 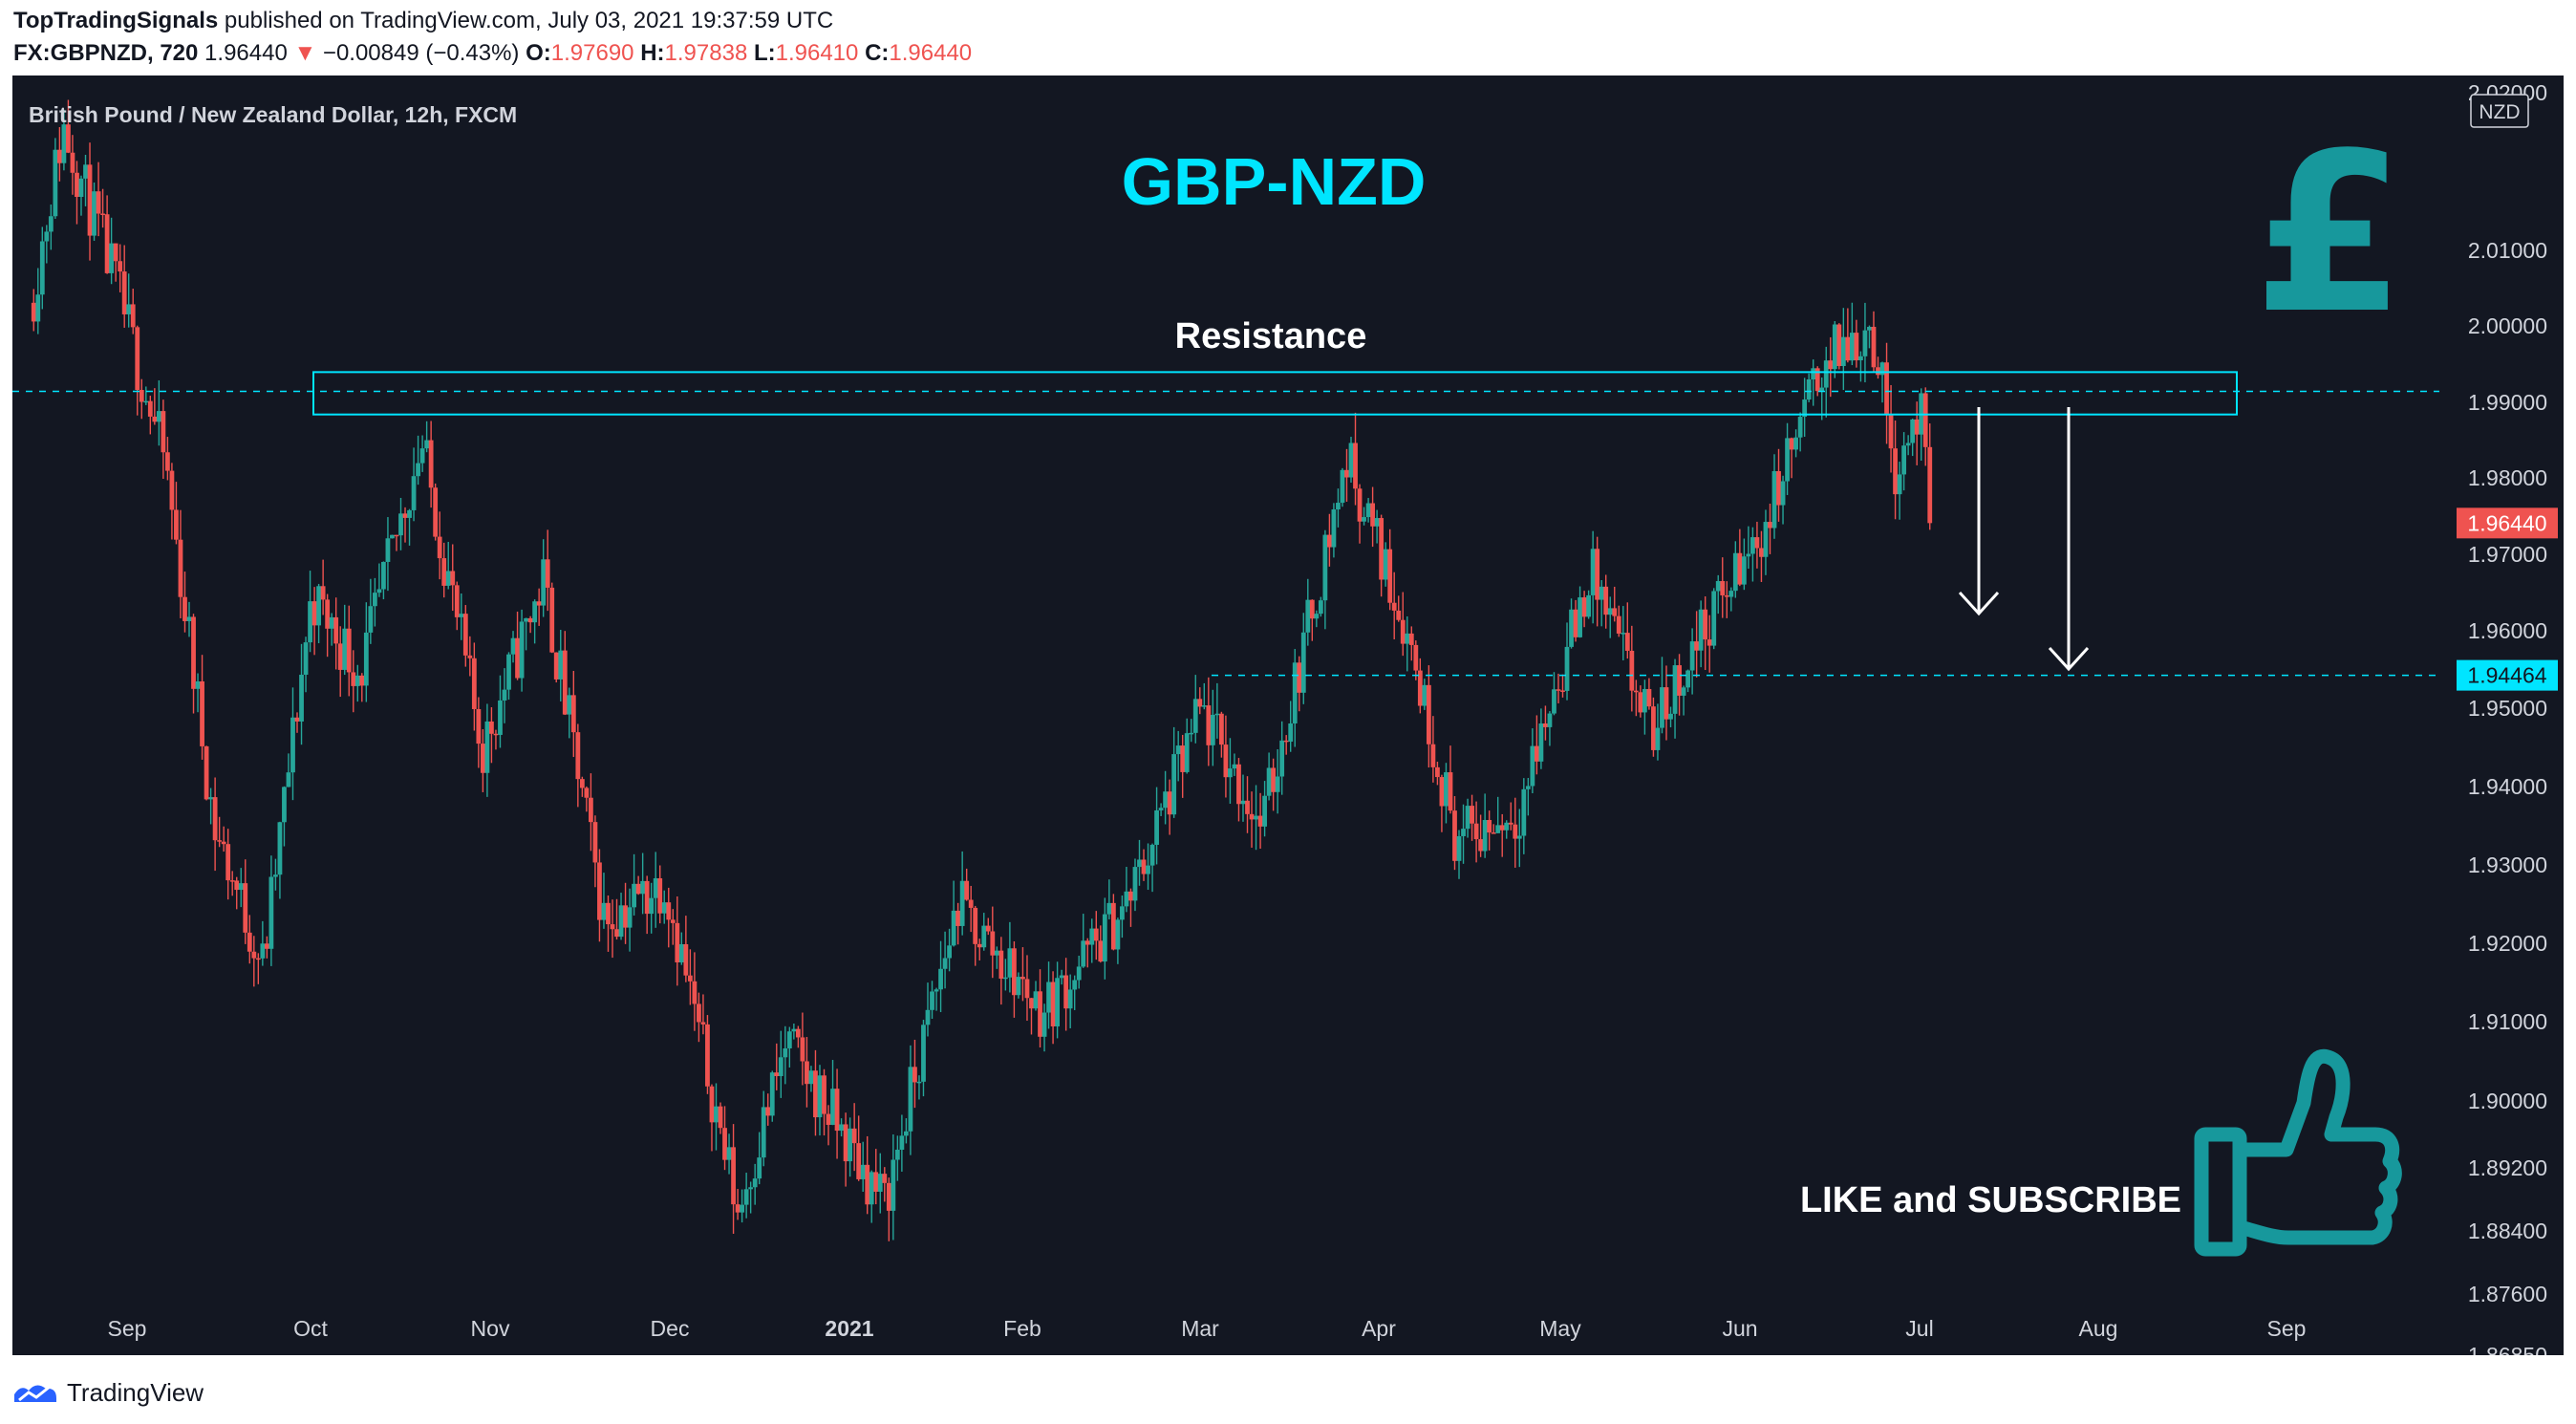 I want to click on symbol-label: FX:GBPNZD, 720, so click(x=106, y=53).